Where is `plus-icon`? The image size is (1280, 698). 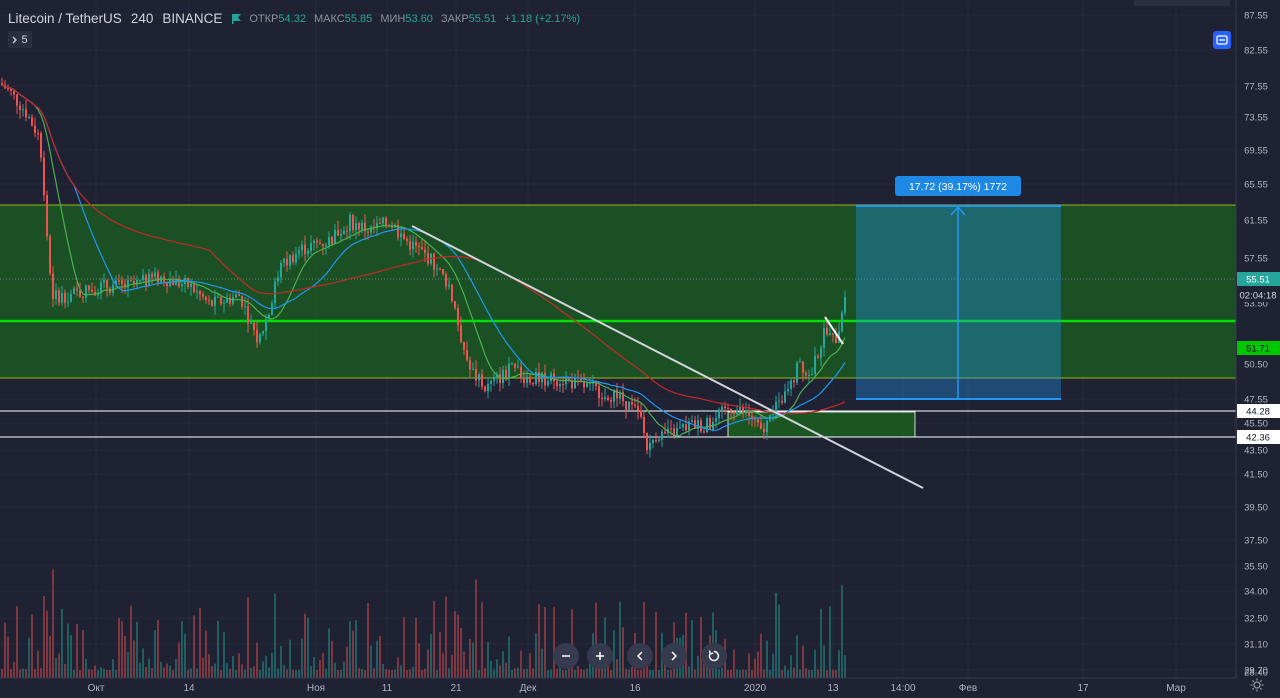 plus-icon is located at coordinates (600, 656).